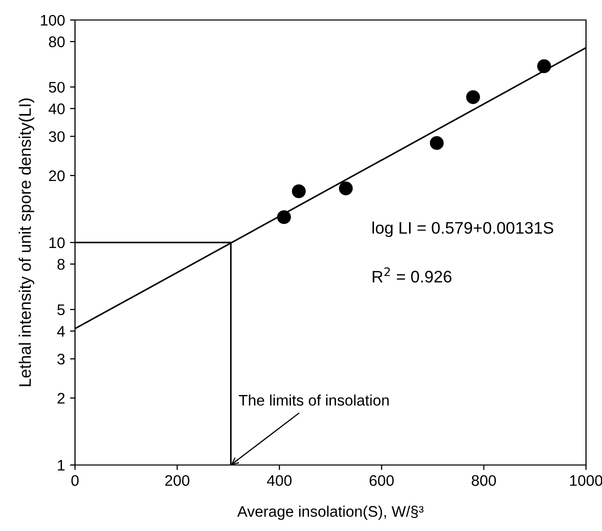 This screenshot has width=602, height=531. What do you see at coordinates (279, 480) in the screenshot?
I see `x-tick-label: 400` at bounding box center [279, 480].